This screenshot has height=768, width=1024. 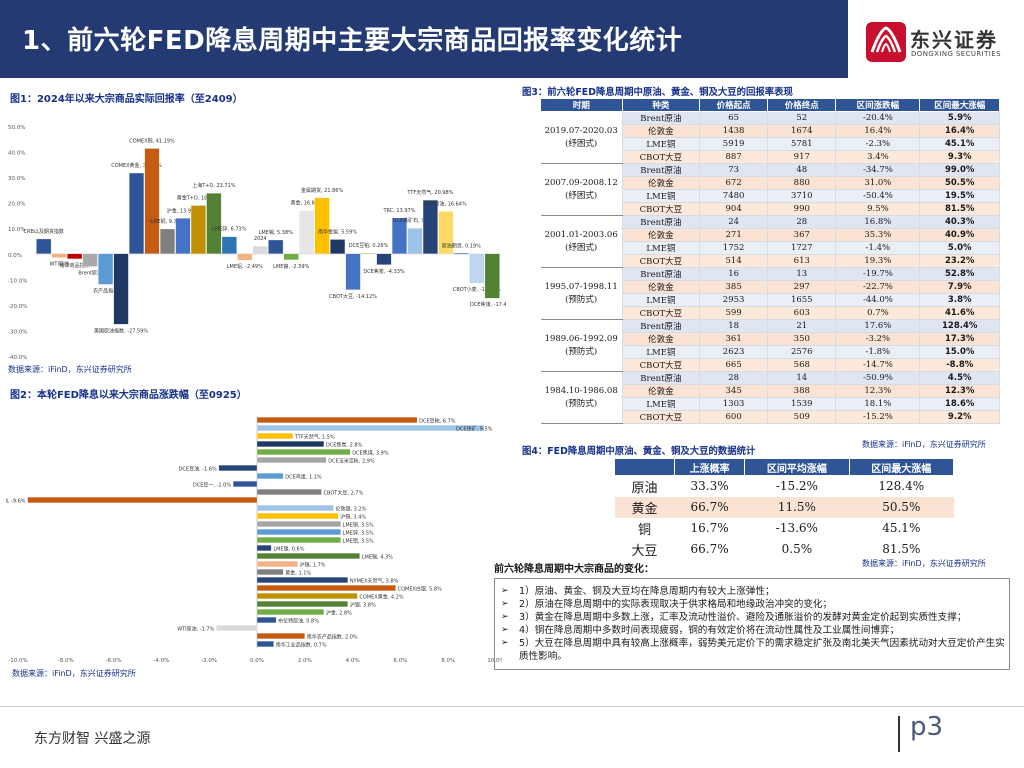 I want to click on footer-slogan: 东方财智 兴盛之源, so click(x=92, y=739).